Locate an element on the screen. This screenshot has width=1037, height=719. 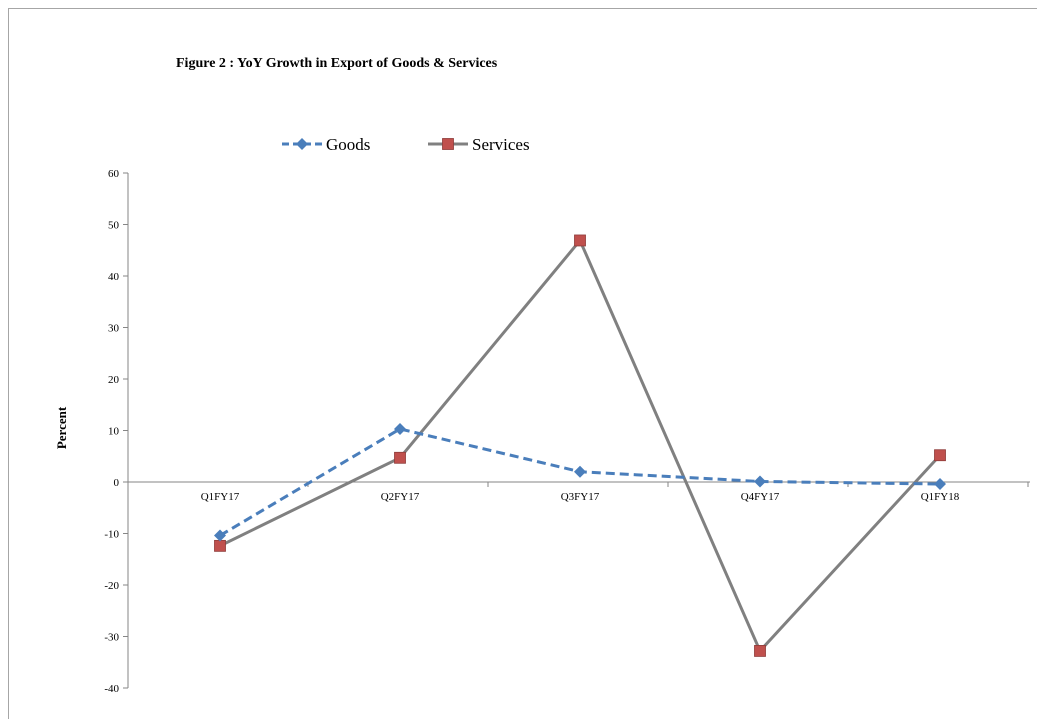
legend-services-marker is located at coordinates (448, 144).